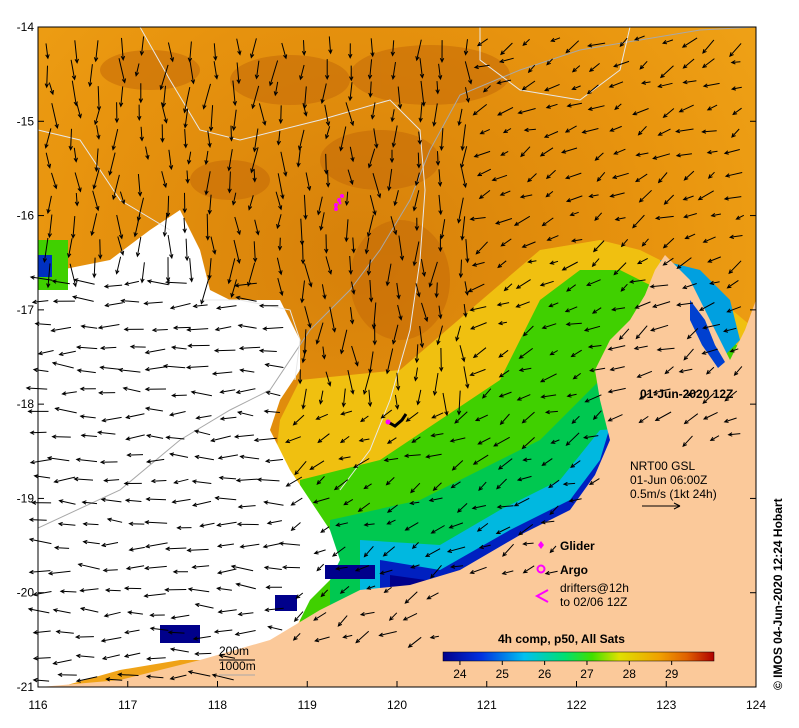  What do you see at coordinates (672, 674) in the screenshot?
I see `colorbar-tick-label: 29` at bounding box center [672, 674].